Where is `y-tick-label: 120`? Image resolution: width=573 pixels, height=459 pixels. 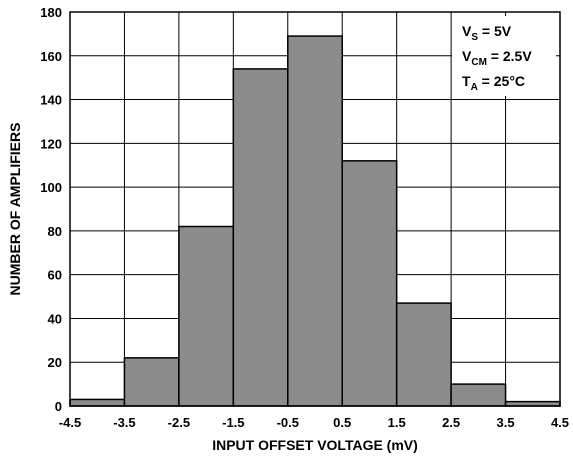 y-tick-label: 120 is located at coordinates (51, 143).